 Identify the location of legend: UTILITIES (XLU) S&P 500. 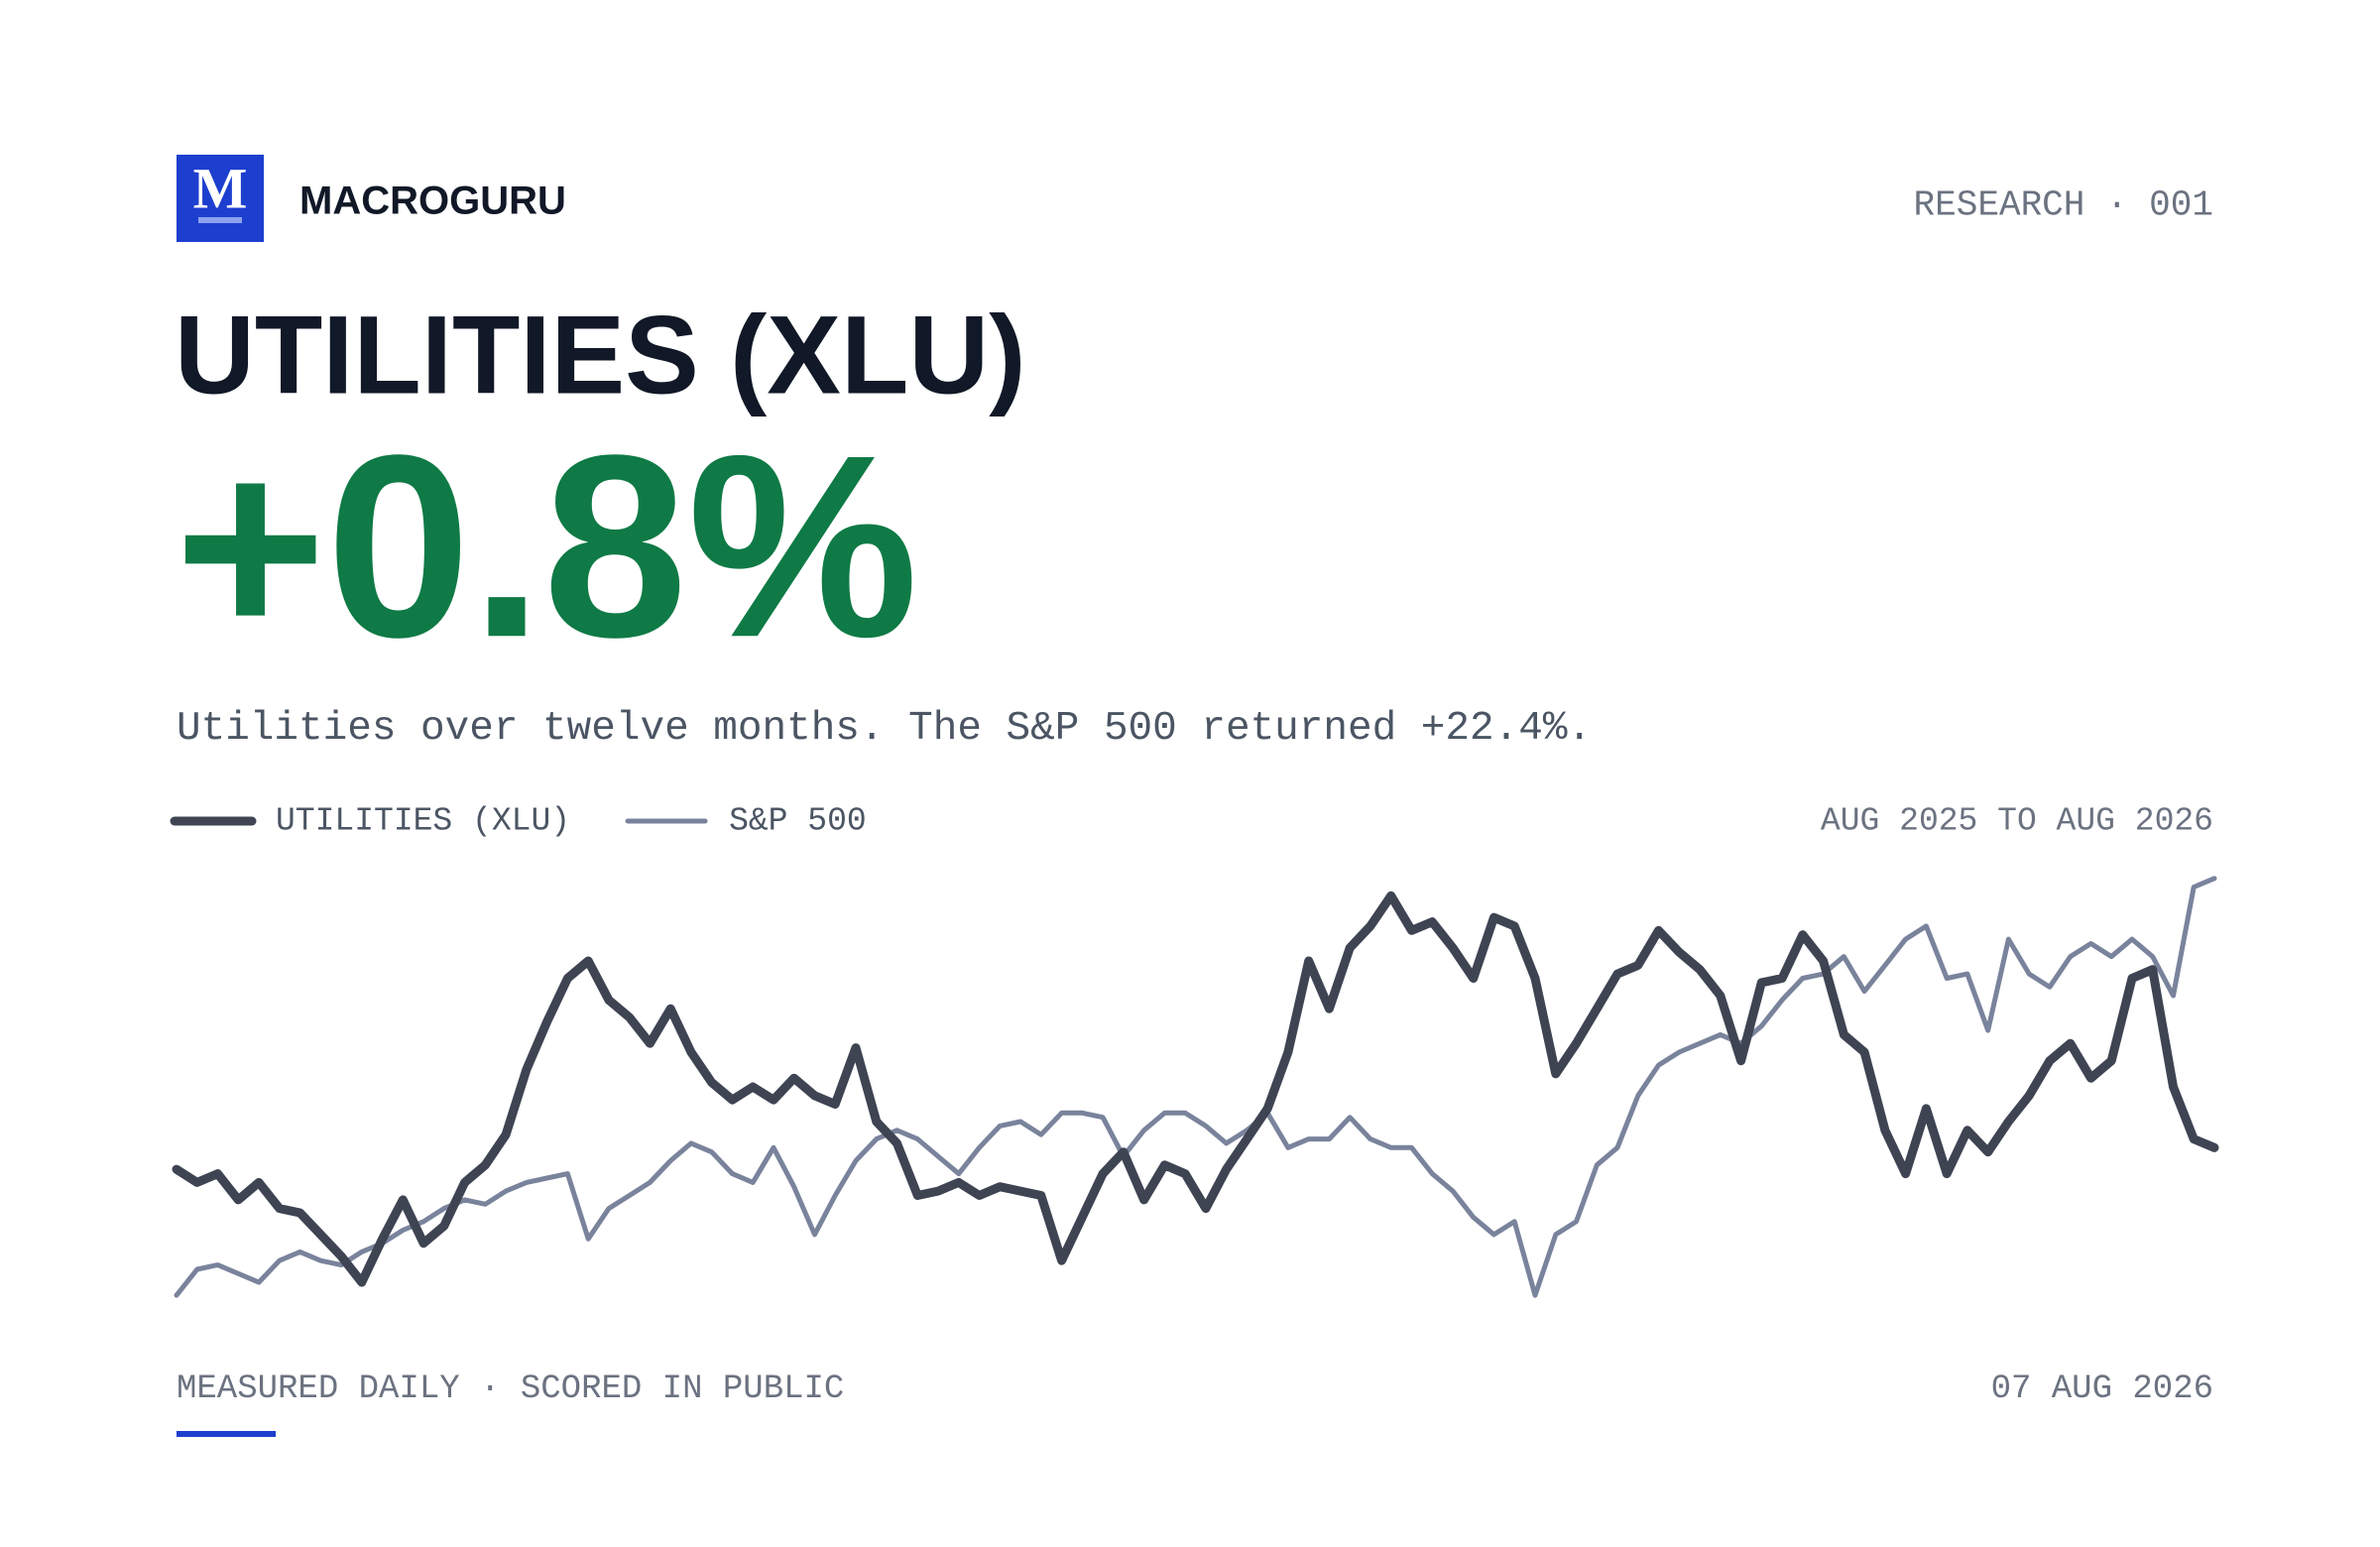
(518, 821).